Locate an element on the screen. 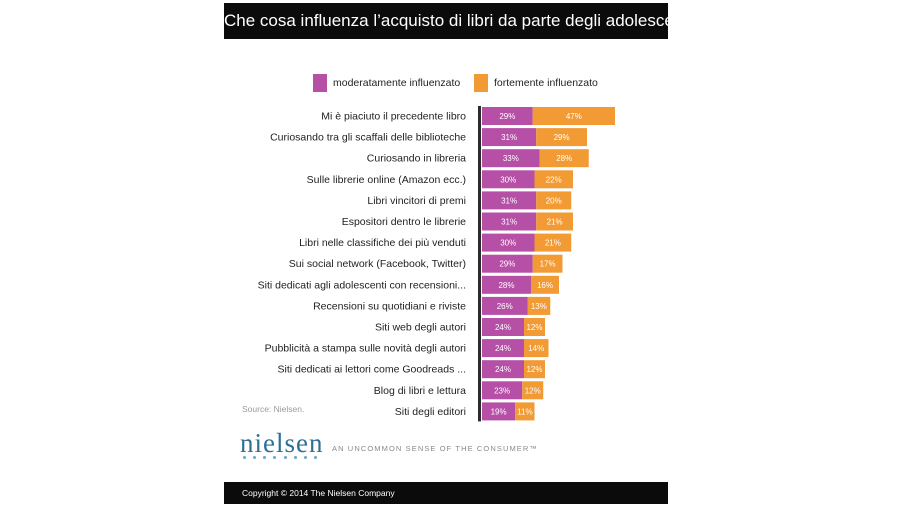  value-label-strong: 13% is located at coordinates (539, 306).